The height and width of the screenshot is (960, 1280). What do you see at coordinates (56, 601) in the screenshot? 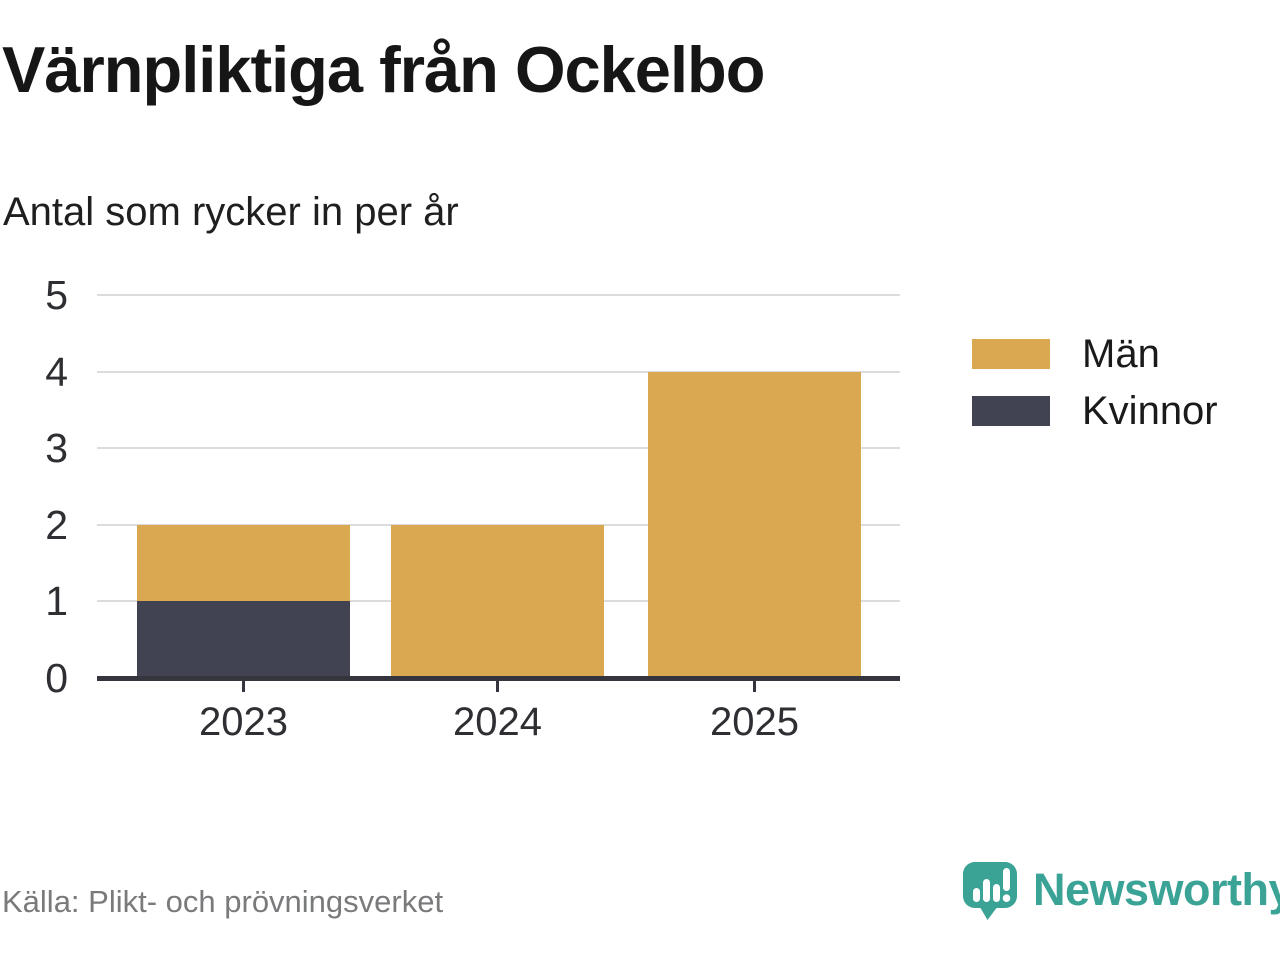
I see `y-axis-label-1: 1` at bounding box center [56, 601].